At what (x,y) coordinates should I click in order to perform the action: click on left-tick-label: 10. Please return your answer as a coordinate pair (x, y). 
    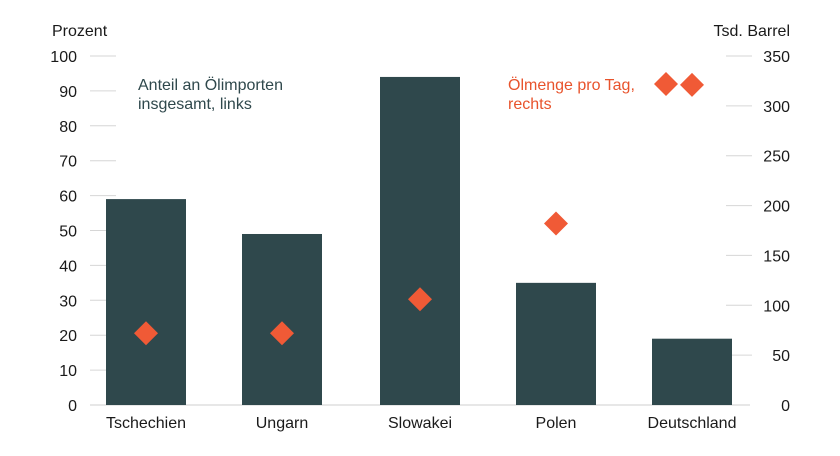
    Looking at the image, I should click on (68, 371).